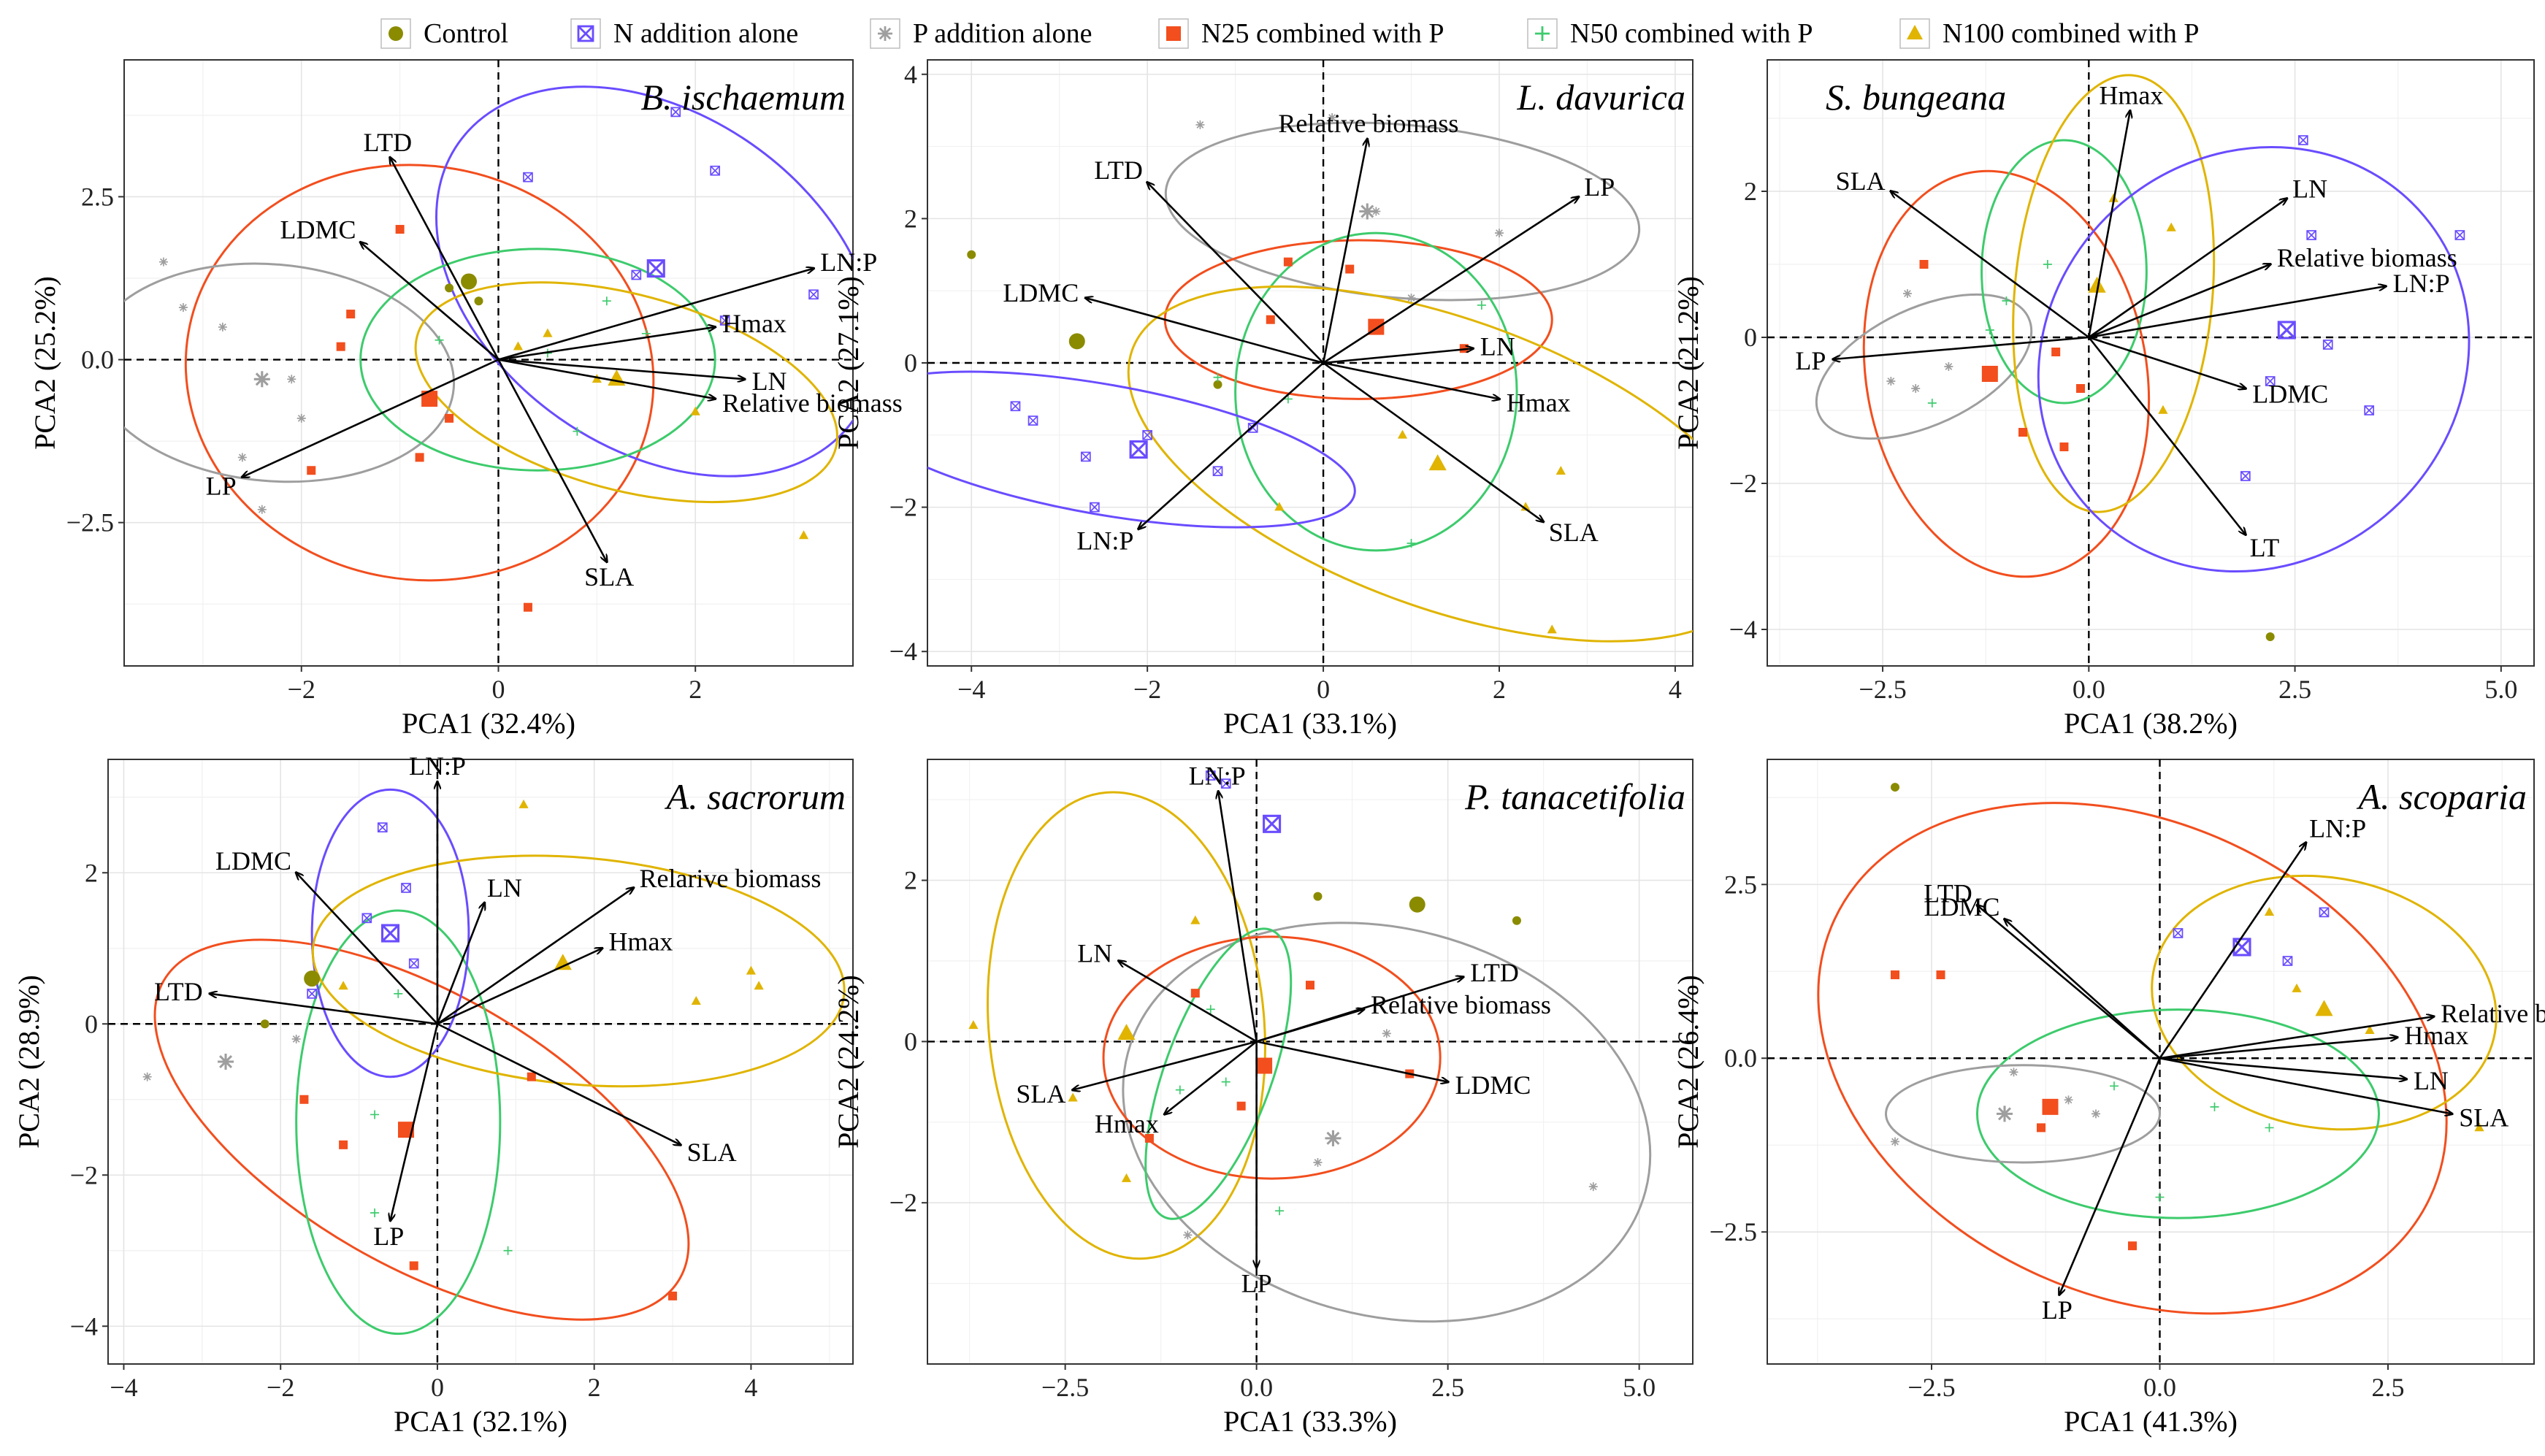  I want to click on centroid-n100, so click(2324, 1008).